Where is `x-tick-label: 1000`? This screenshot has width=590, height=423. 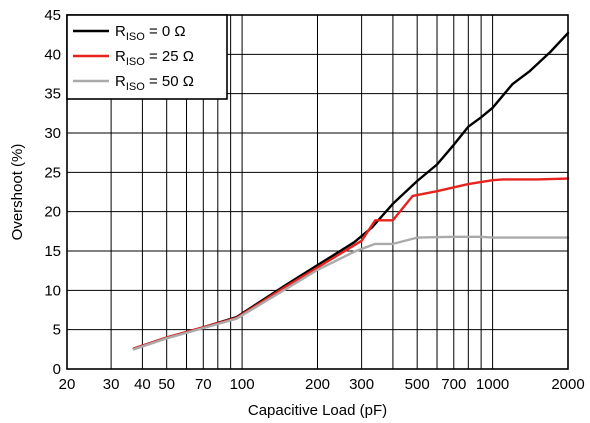
x-tick-label: 1000 is located at coordinates (492, 384).